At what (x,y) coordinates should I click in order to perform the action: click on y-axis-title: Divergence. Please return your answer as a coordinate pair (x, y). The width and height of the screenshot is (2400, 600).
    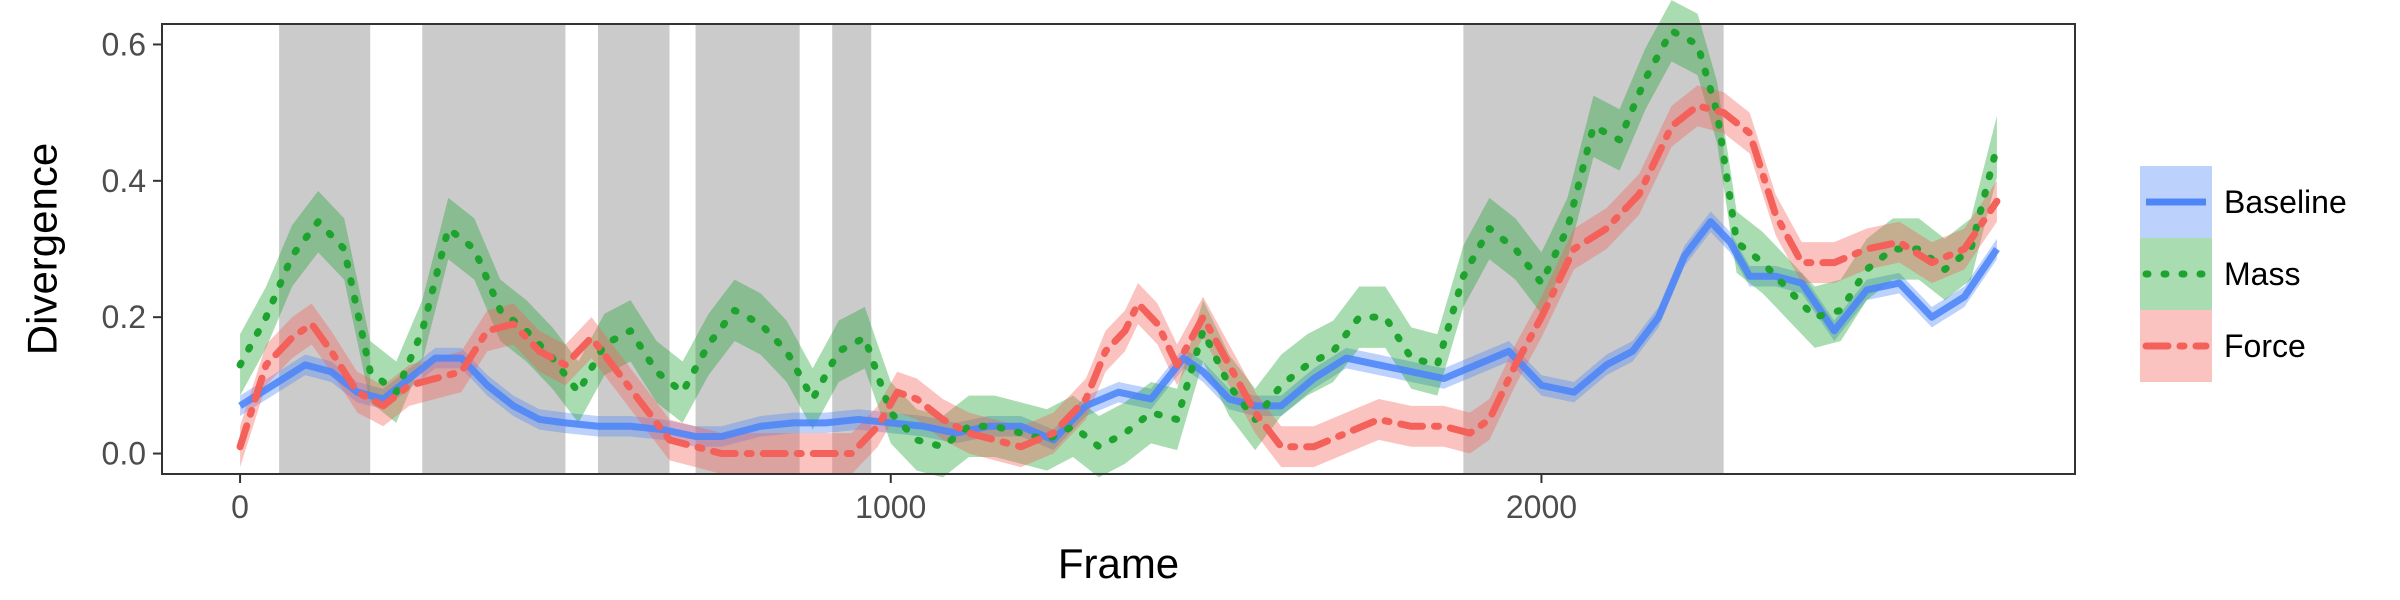
    Looking at the image, I should click on (42, 249).